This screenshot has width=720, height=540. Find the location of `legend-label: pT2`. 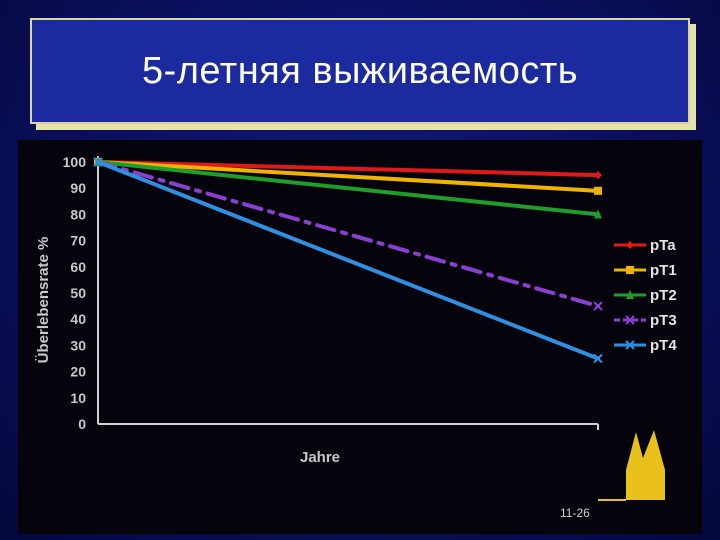

legend-label: pT2 is located at coordinates (663, 295).